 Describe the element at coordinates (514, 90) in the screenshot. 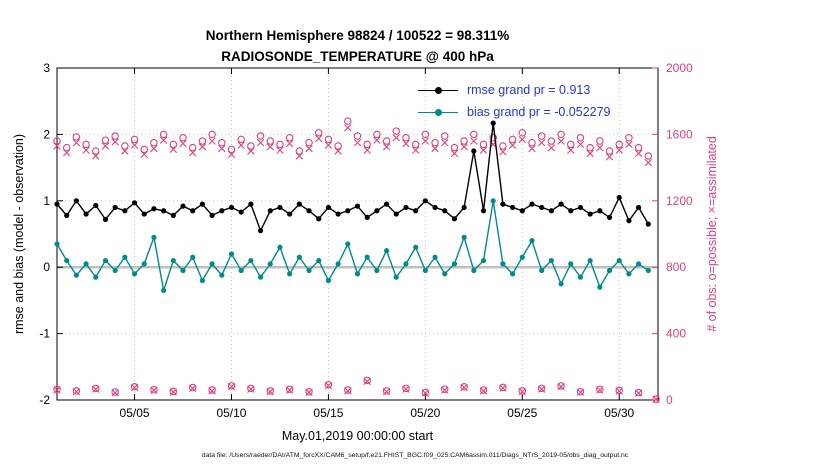

I see `legend-item-rmse: rmse grand pr = 0.913` at that location.